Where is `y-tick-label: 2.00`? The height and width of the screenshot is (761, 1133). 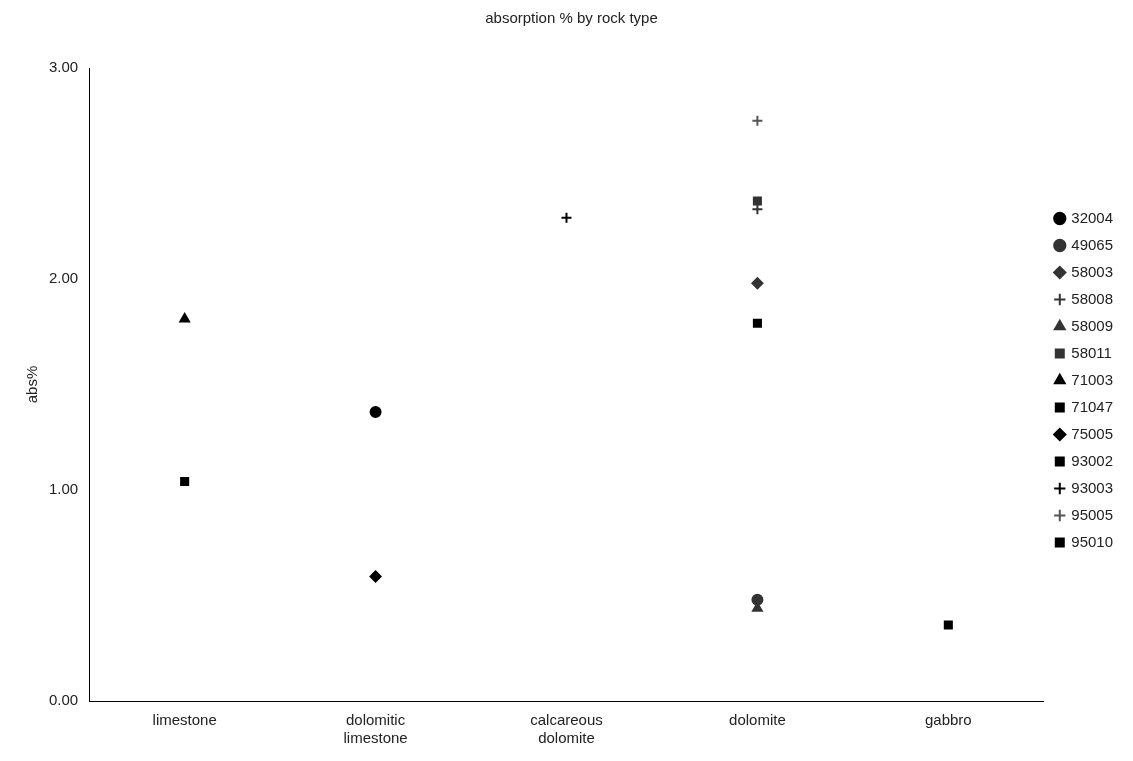 y-tick-label: 2.00 is located at coordinates (63, 278).